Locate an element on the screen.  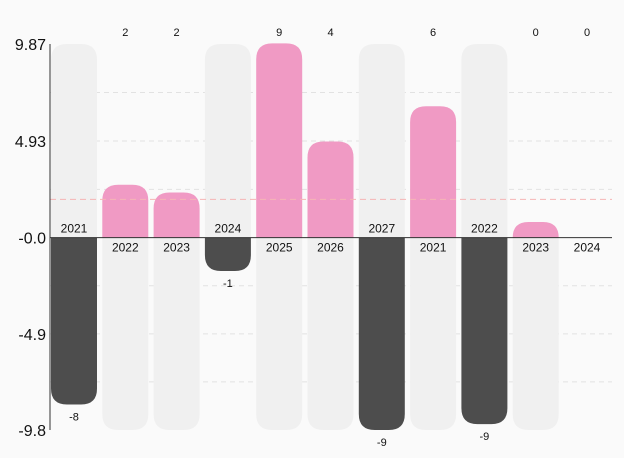
value-label: 4 is located at coordinates (330, 33).